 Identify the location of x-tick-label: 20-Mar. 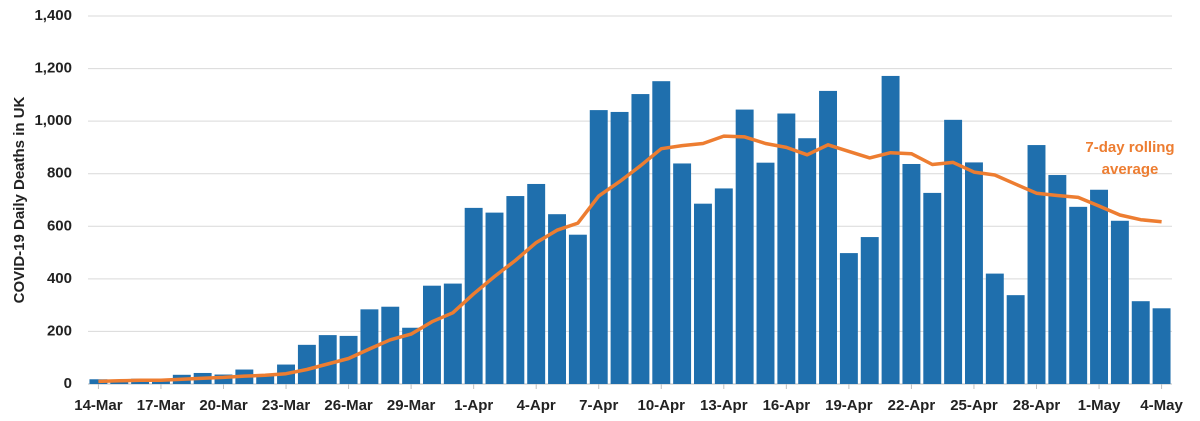
(223, 405).